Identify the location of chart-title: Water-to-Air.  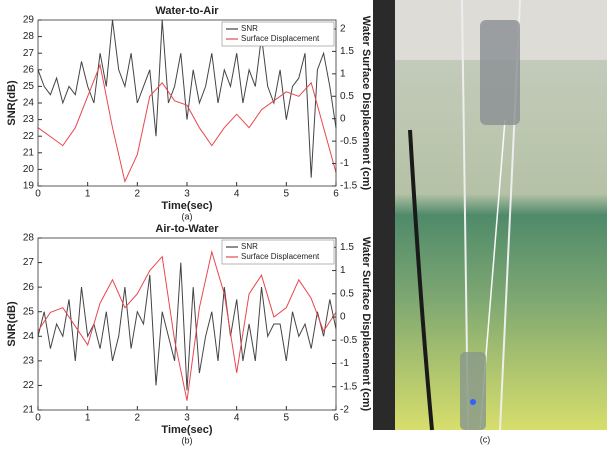
(187, 11).